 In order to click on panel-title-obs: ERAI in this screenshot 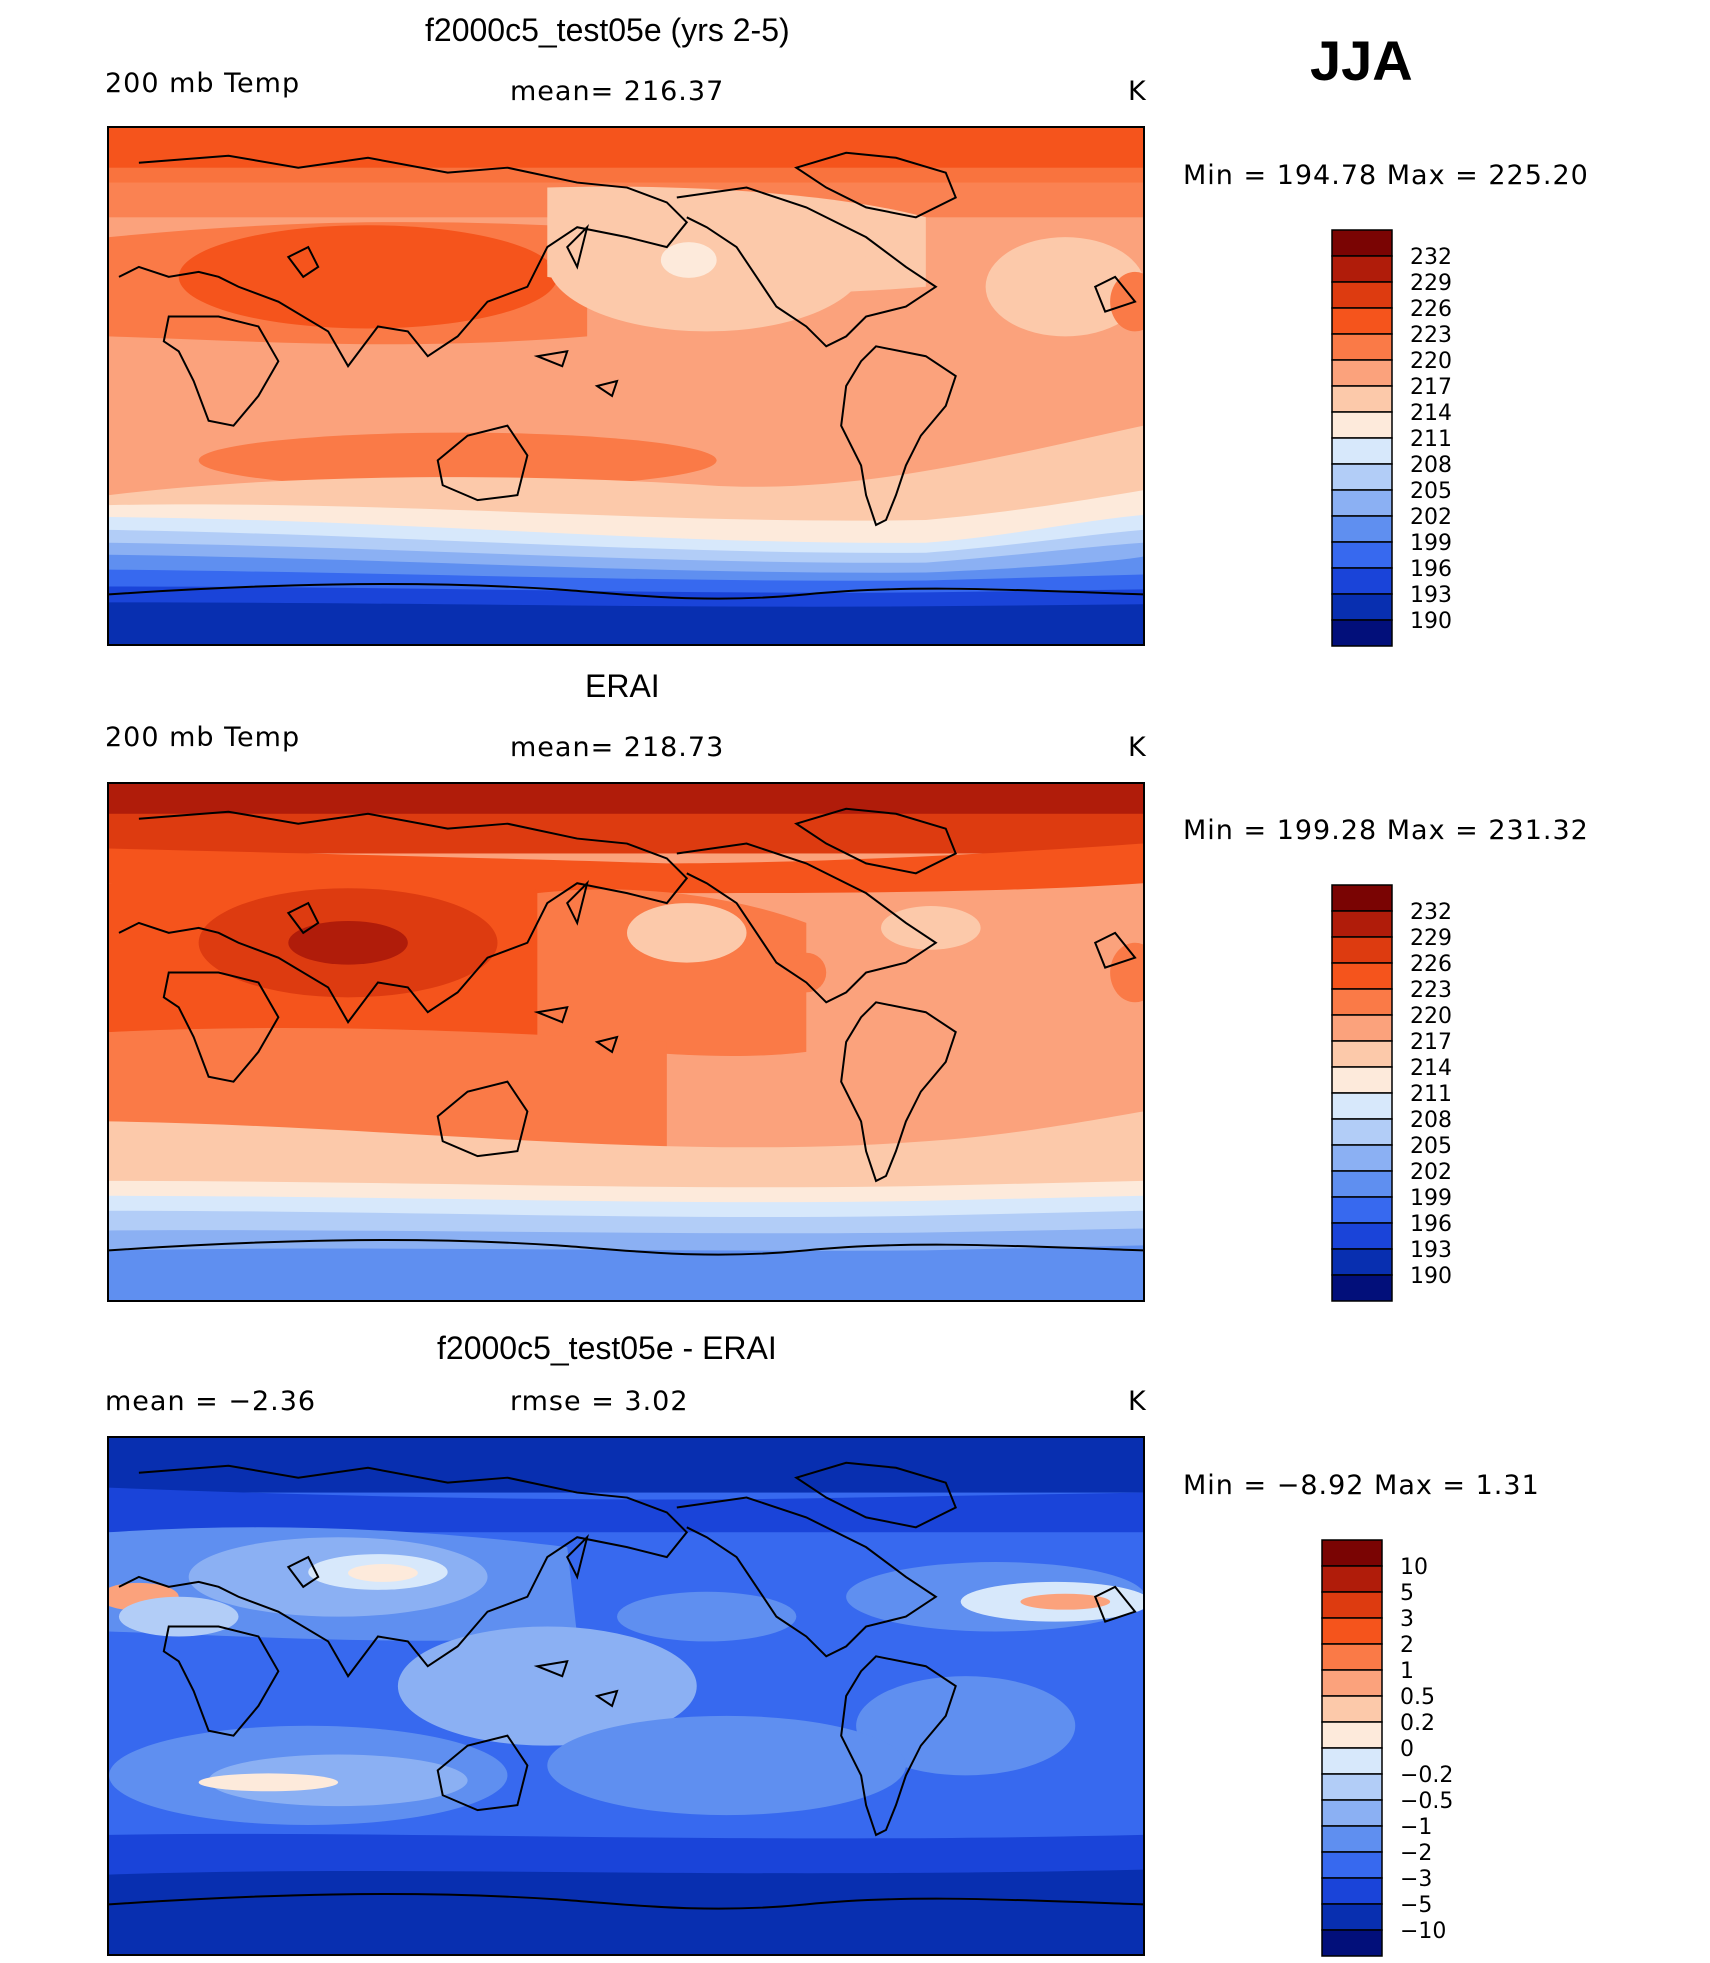, I will do `click(622, 686)`.